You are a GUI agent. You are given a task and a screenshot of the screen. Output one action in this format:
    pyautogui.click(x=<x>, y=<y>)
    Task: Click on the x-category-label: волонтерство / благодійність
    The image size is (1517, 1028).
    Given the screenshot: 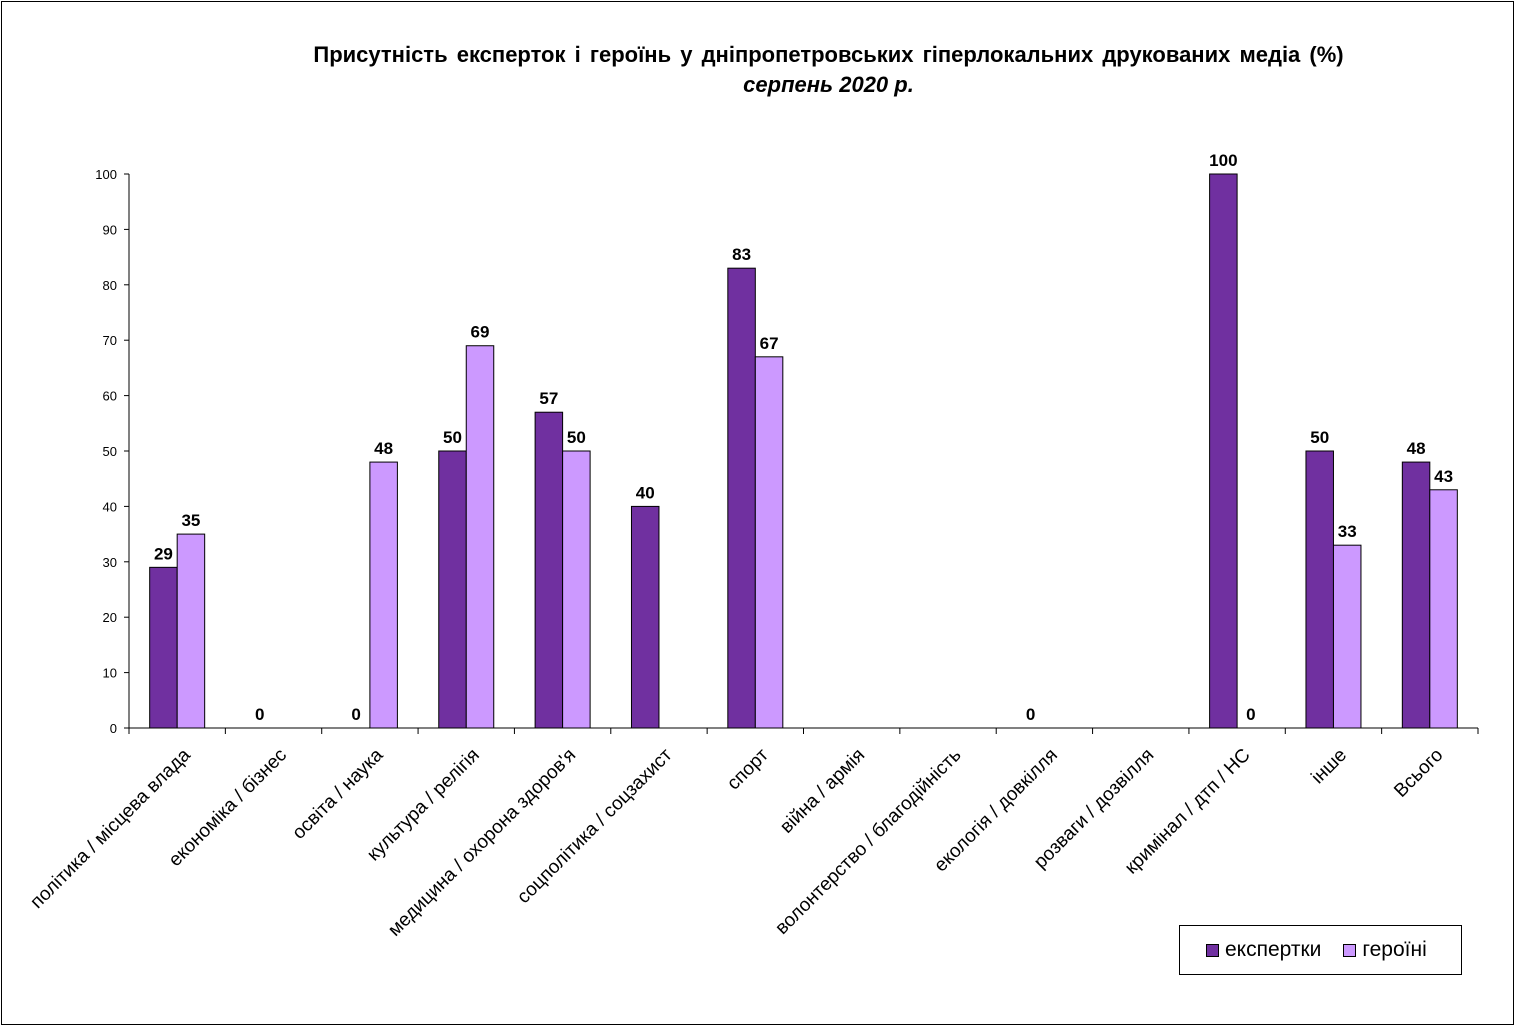 What is the action you would take?
    pyautogui.click(x=868, y=842)
    